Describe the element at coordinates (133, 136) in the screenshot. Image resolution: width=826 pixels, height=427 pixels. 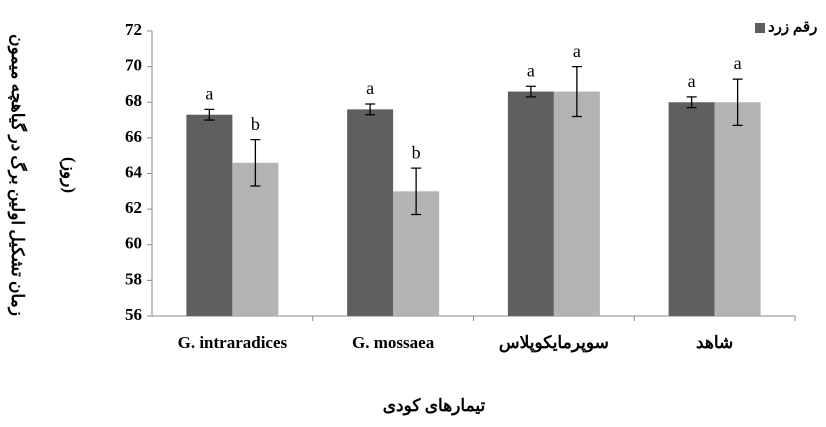
I see `y-tick-label: 66` at that location.